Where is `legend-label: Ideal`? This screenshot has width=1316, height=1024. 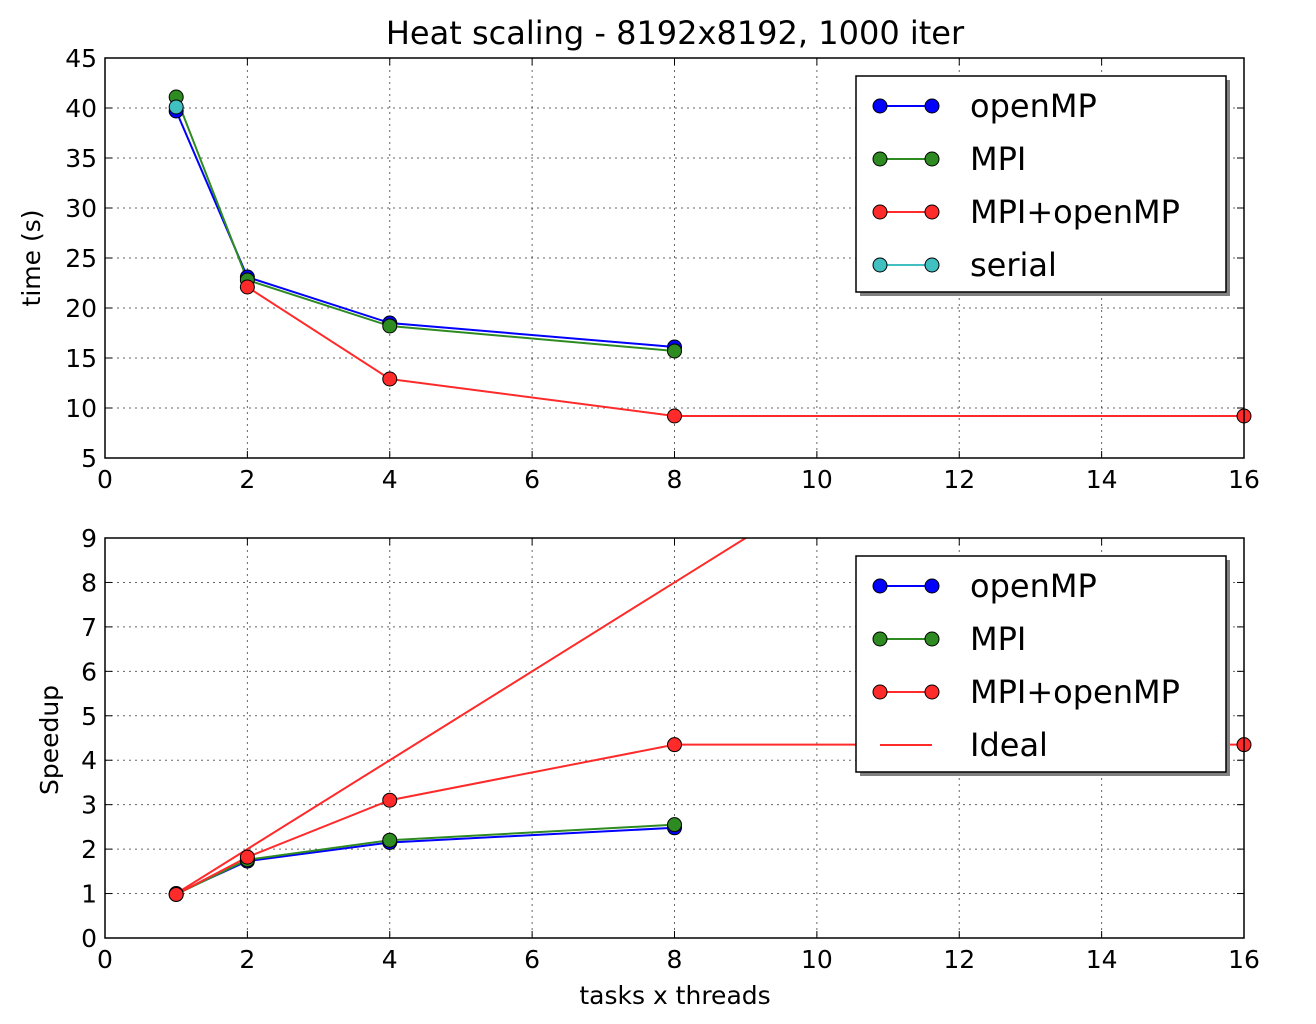 legend-label: Ideal is located at coordinates (1009, 745).